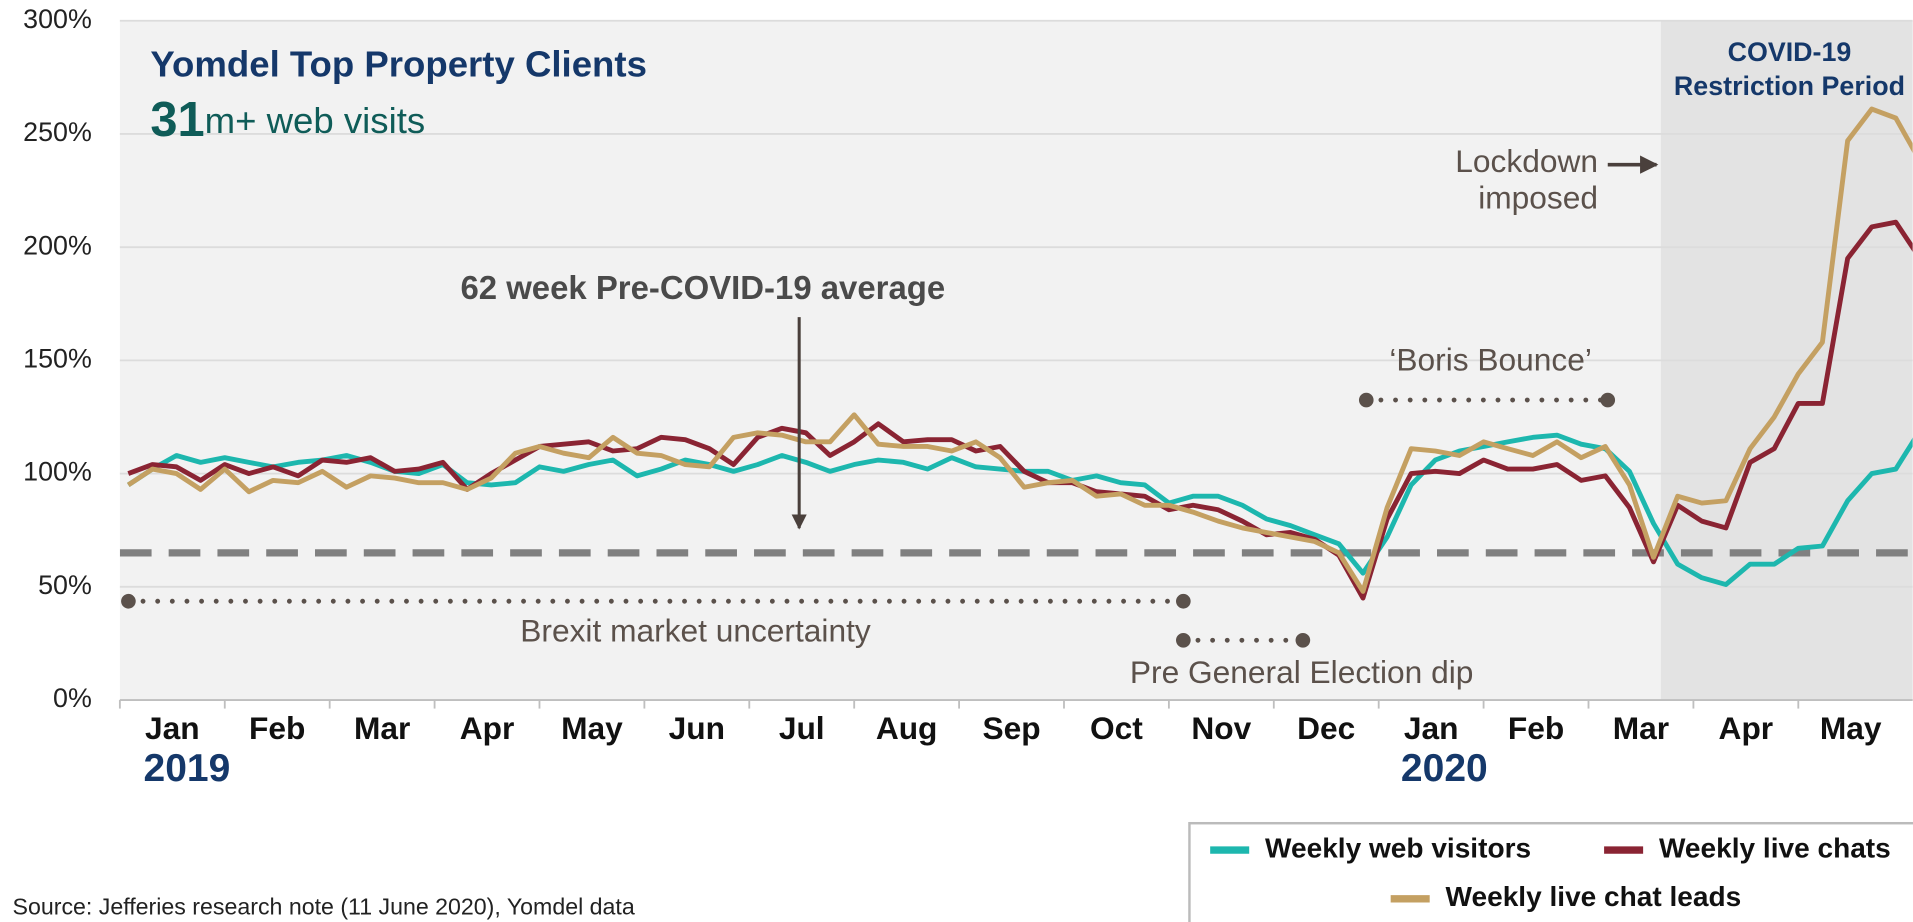  What do you see at coordinates (702, 287) in the screenshot?
I see `average-label: 62 week Pre-COVID-19 average` at bounding box center [702, 287].